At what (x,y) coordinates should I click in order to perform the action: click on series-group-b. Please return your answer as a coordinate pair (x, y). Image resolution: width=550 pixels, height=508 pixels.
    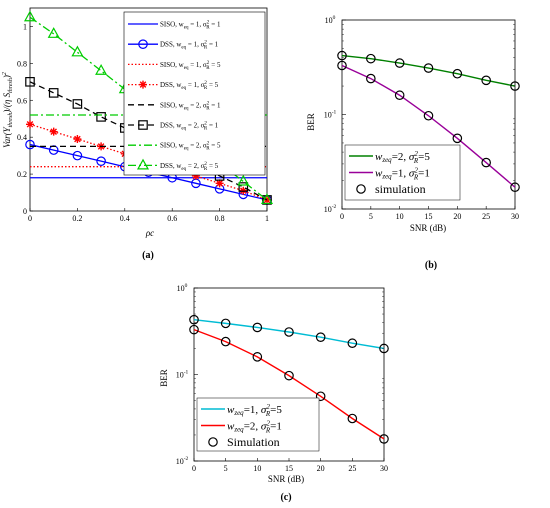
    Looking at the image, I should click on (428, 121).